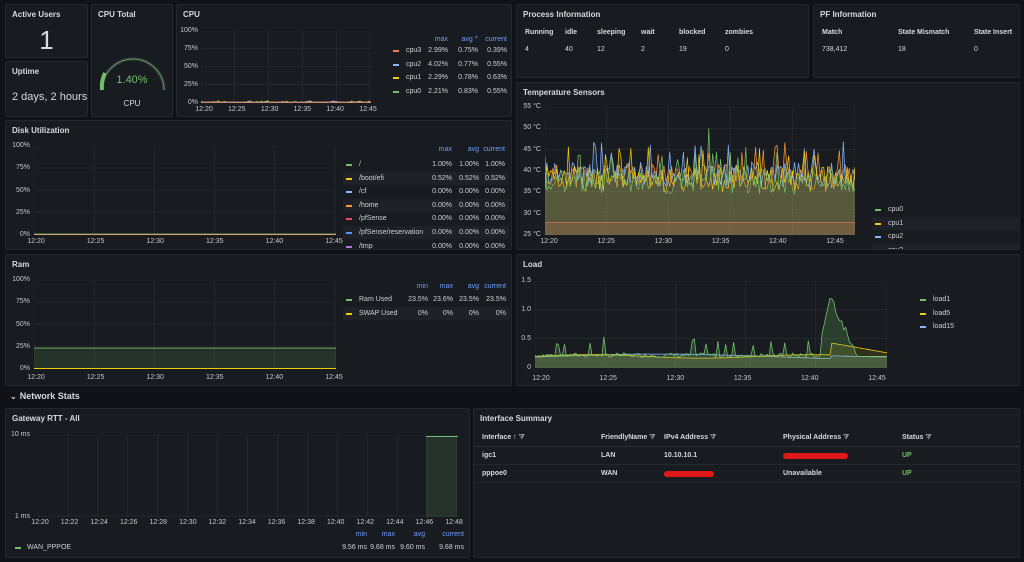 Image resolution: width=1024 pixels, height=562 pixels. I want to click on pf-header: Match, so click(832, 32).